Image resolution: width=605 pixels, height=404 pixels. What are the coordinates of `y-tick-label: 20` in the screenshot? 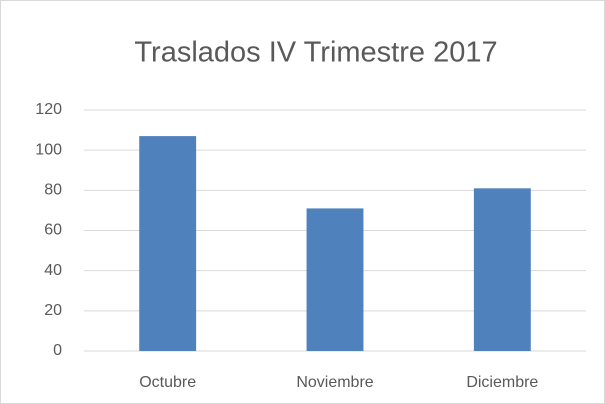 It's located at (53, 310).